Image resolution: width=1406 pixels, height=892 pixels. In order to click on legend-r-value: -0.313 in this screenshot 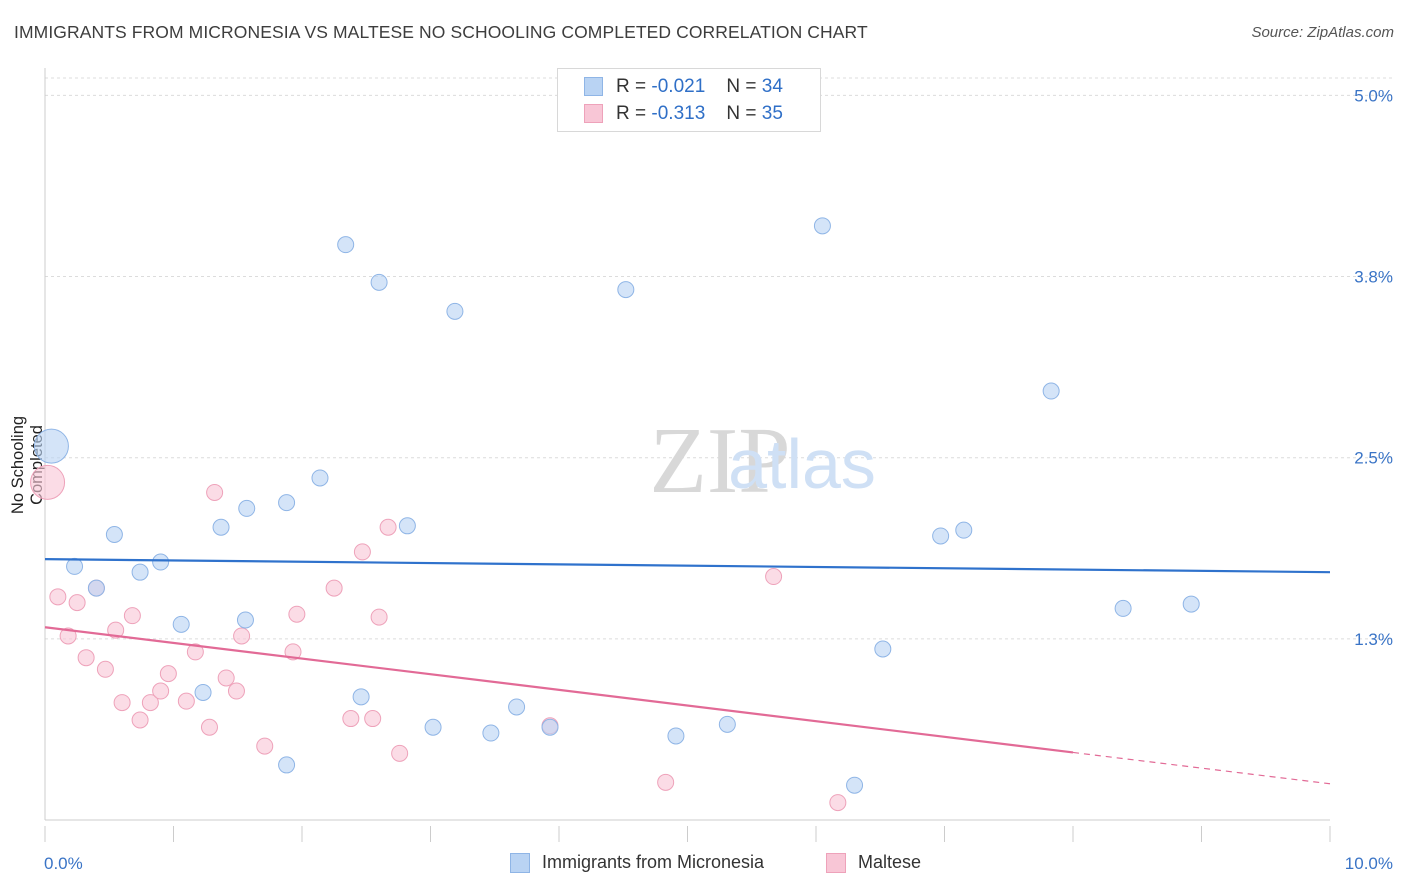, I will do `click(678, 113)`.